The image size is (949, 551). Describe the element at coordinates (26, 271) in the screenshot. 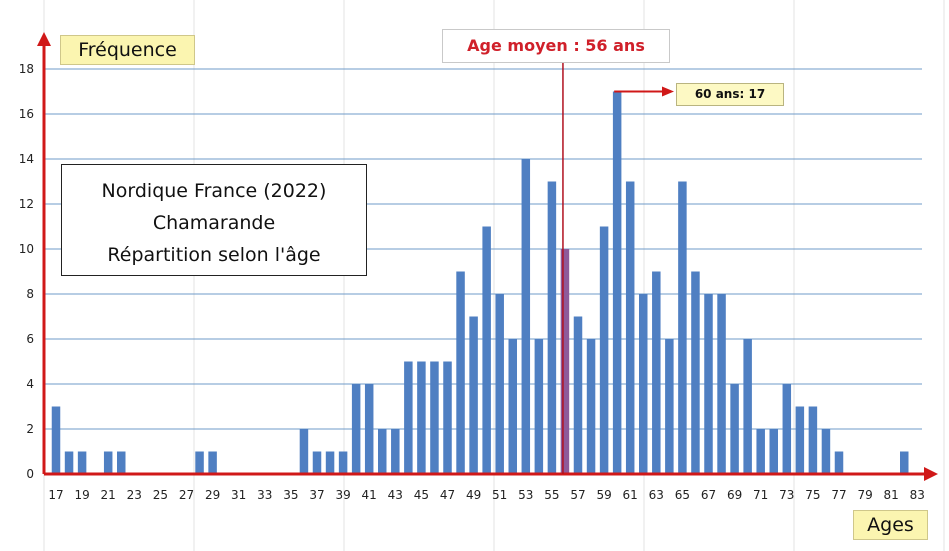

I see `y-axis-ticks: 0 2 4 6 8 10 12 14 16 18` at that location.